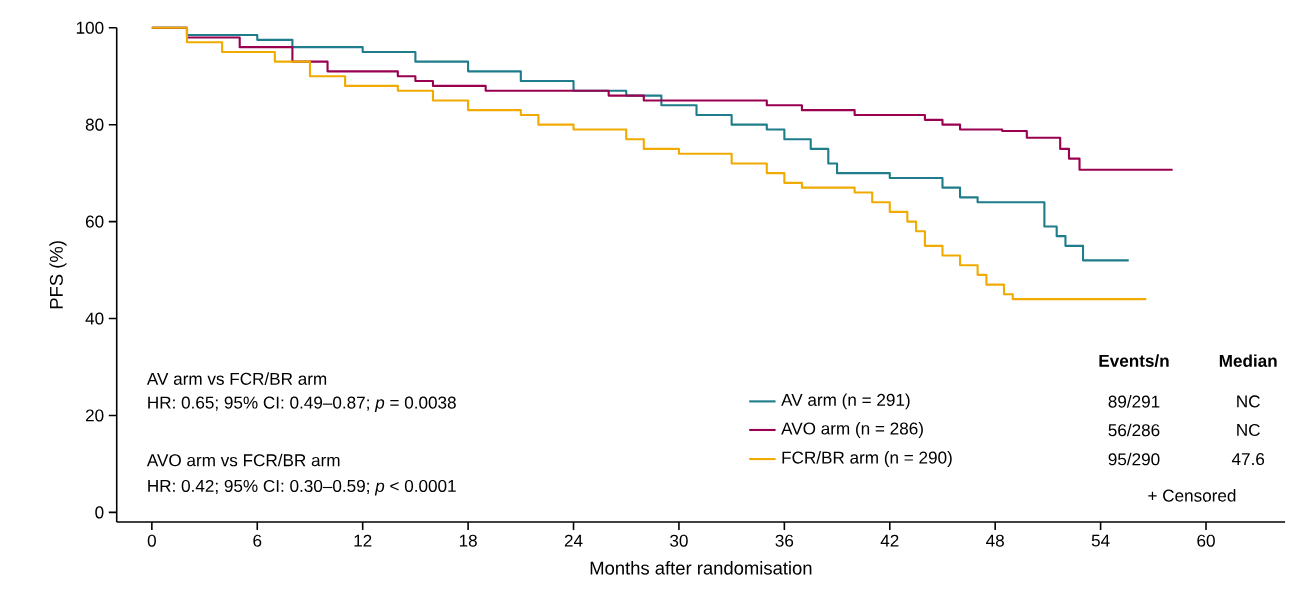 The width and height of the screenshot is (1293, 601). I want to click on x-tick-label: 0, so click(151, 540).